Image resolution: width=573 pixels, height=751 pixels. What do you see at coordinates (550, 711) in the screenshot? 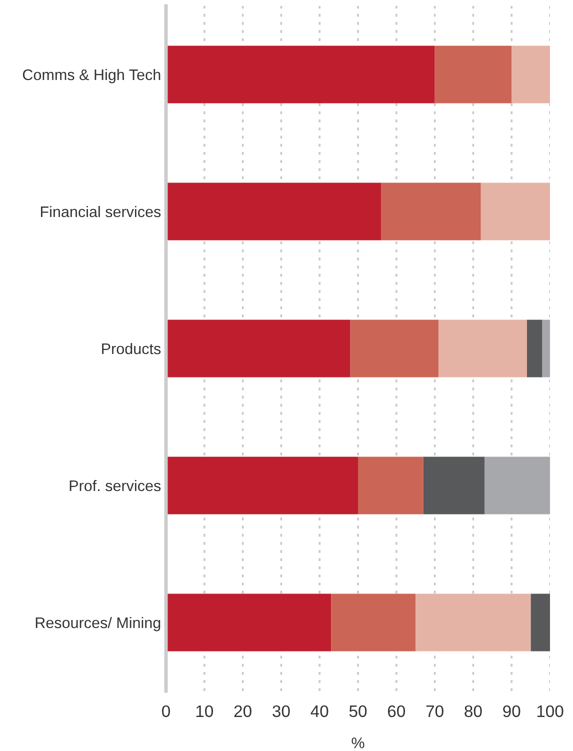
I see `x-tick-label: 100` at bounding box center [550, 711].